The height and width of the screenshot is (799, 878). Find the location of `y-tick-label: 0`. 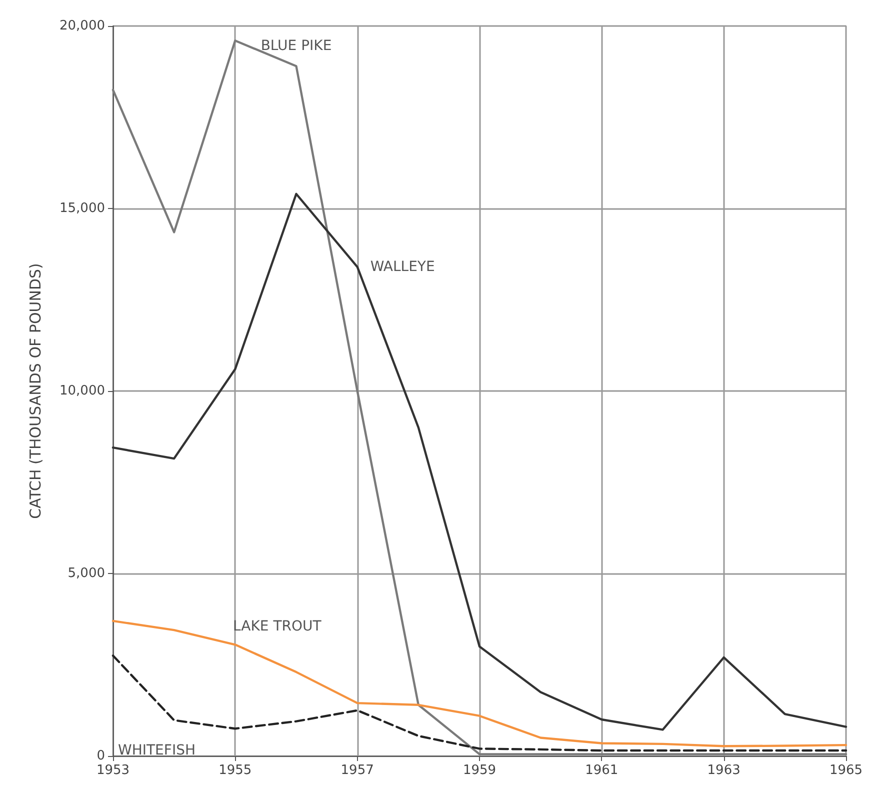

y-tick-label: 0 is located at coordinates (100, 756).